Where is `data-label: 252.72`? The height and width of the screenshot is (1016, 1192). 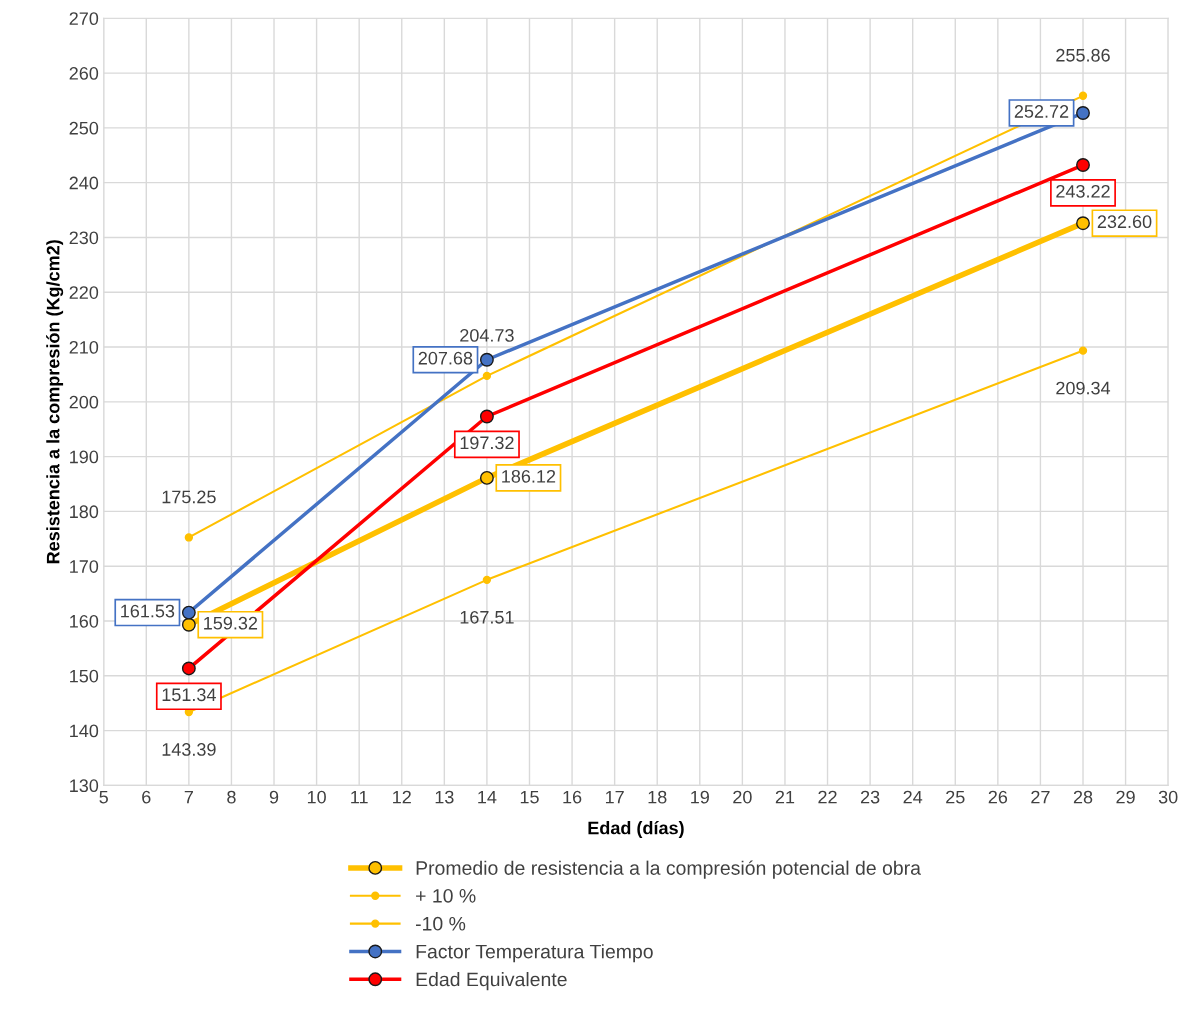 data-label: 252.72 is located at coordinates (1041, 111).